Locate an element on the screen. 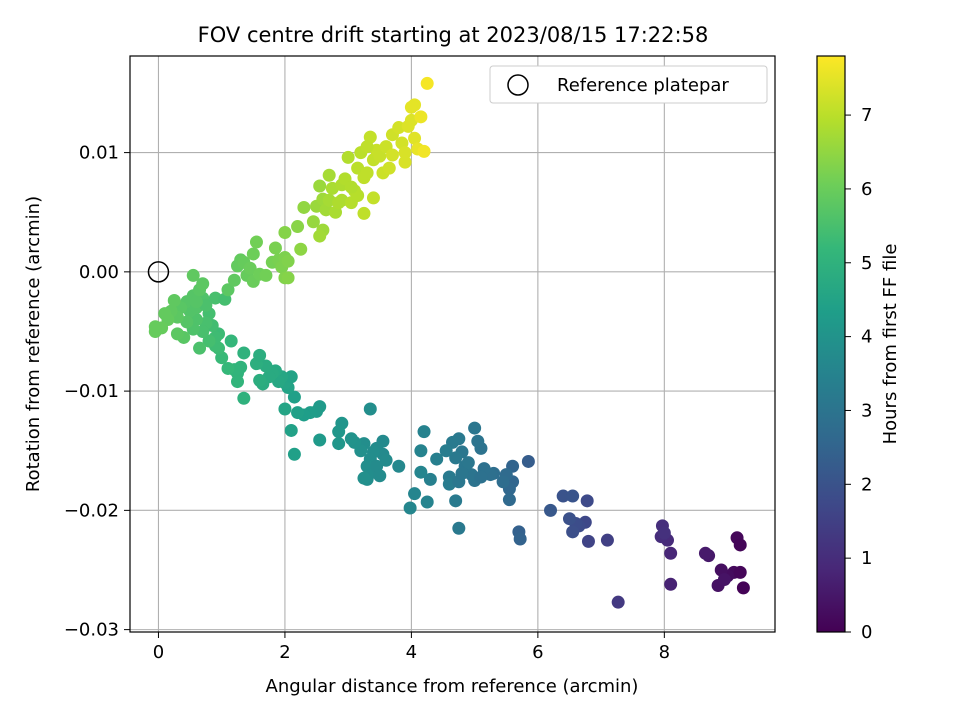 Image resolution: width=960 pixels, height=720 pixels. colorbar-tick-label: 0 is located at coordinates (866, 632).